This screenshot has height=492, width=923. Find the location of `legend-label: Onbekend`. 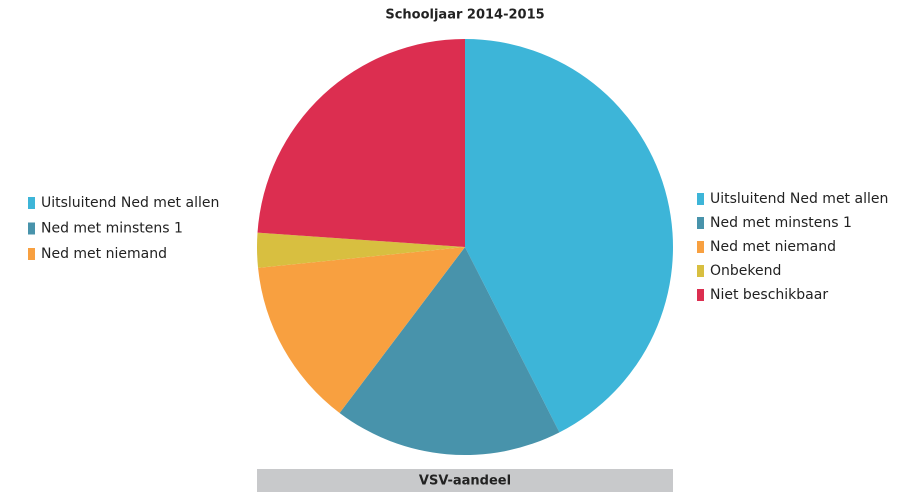

legend-label: Onbekend is located at coordinates (745, 271).